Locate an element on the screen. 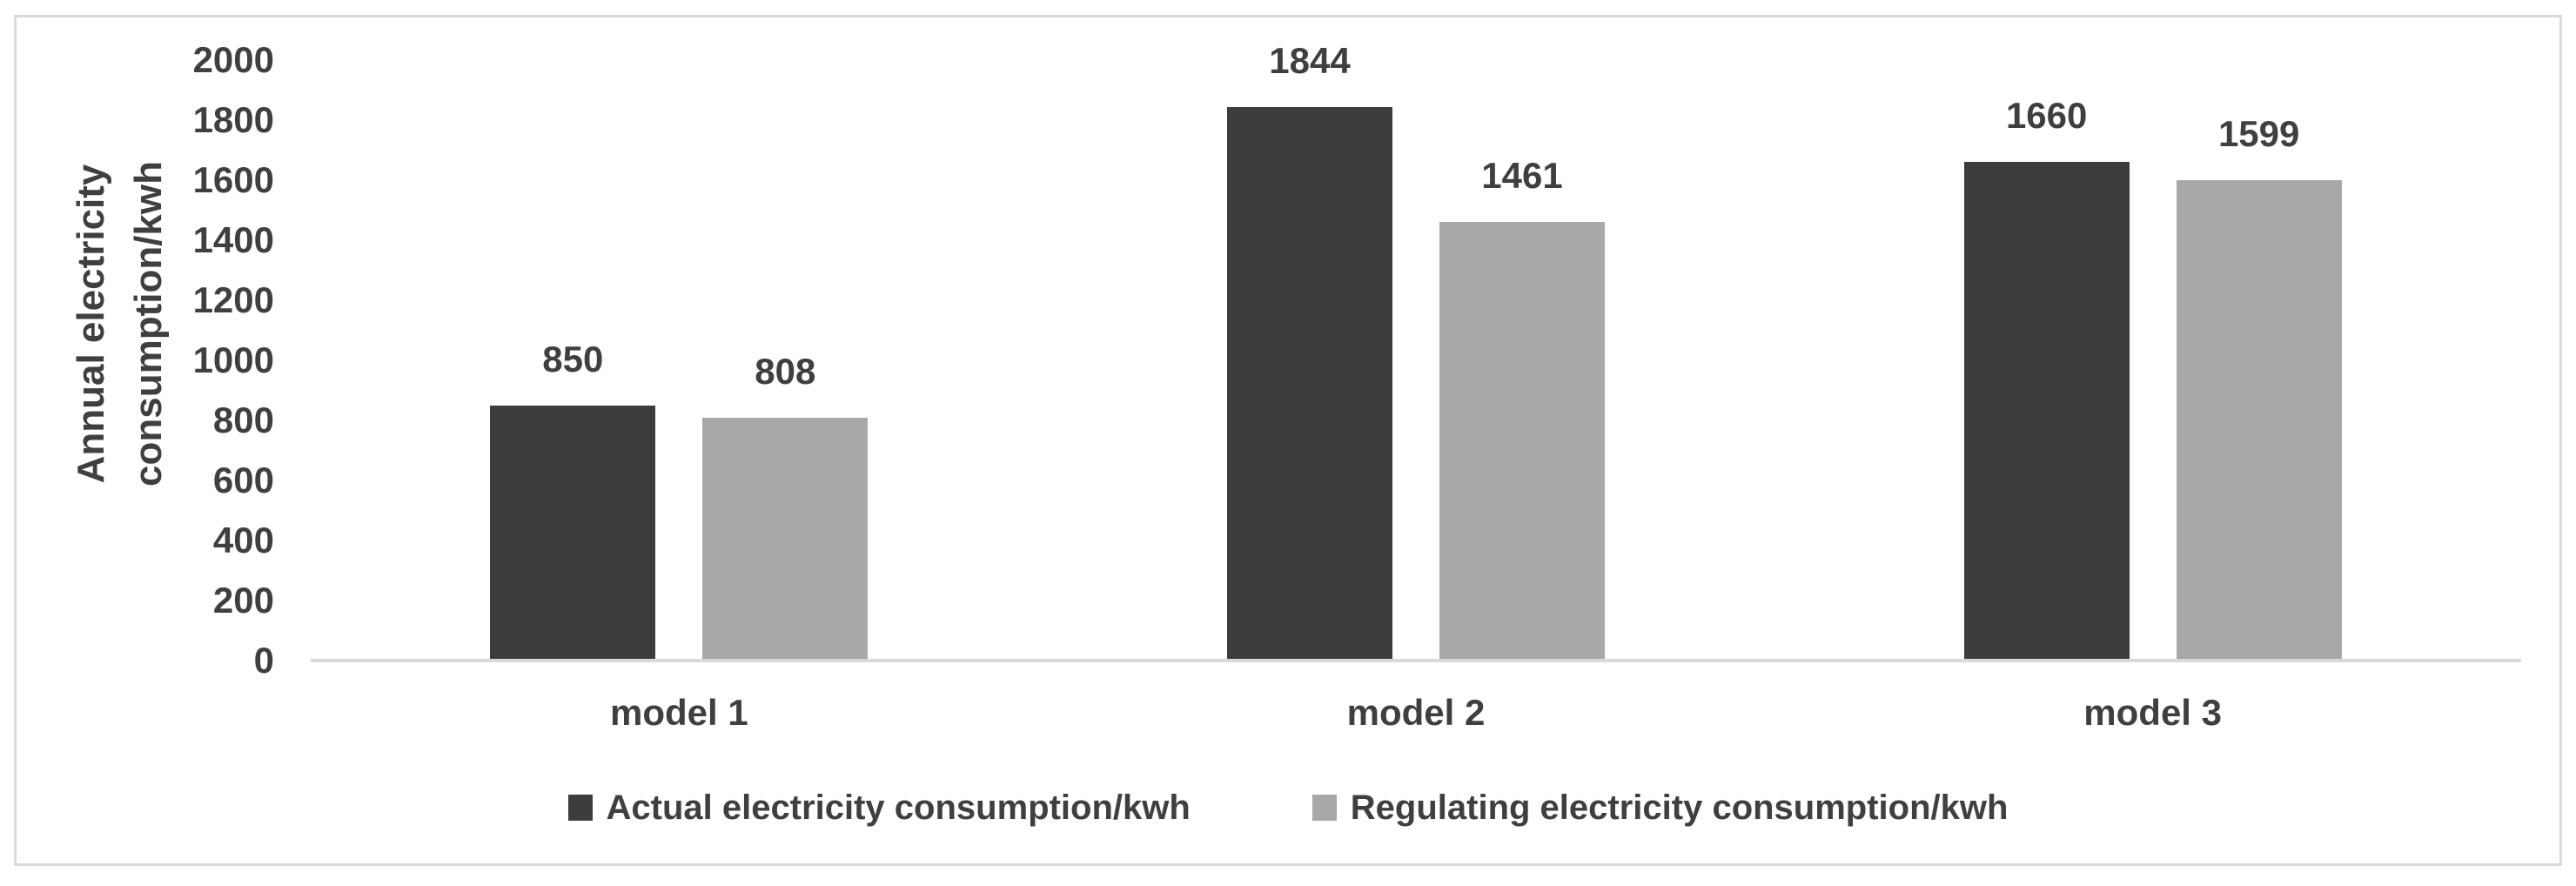  legend-swatch-regulating is located at coordinates (1324, 808).